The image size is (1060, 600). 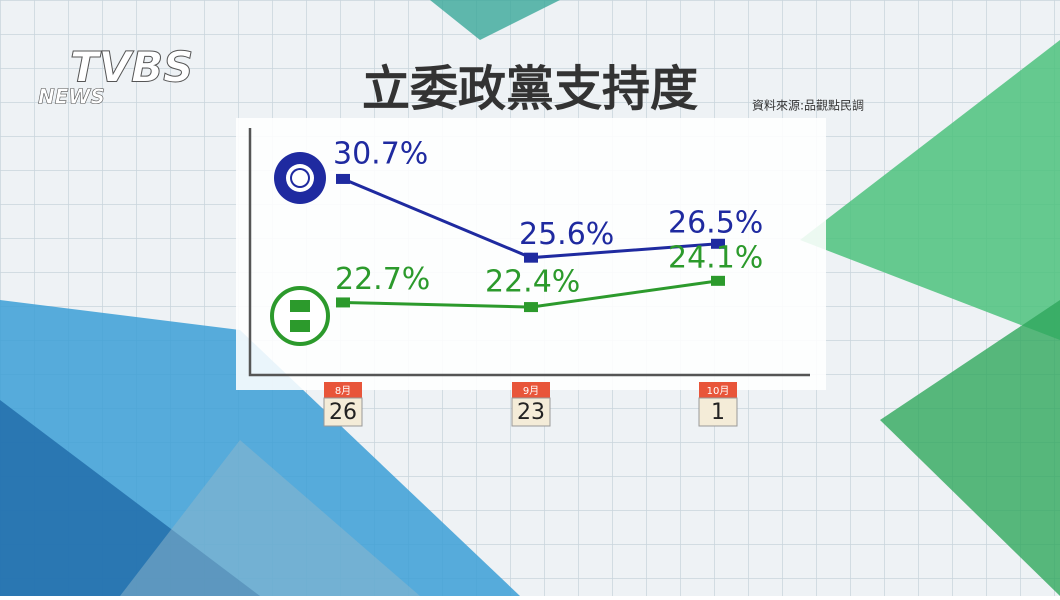 I want to click on value-label: 24.1%, so click(x=715, y=257).